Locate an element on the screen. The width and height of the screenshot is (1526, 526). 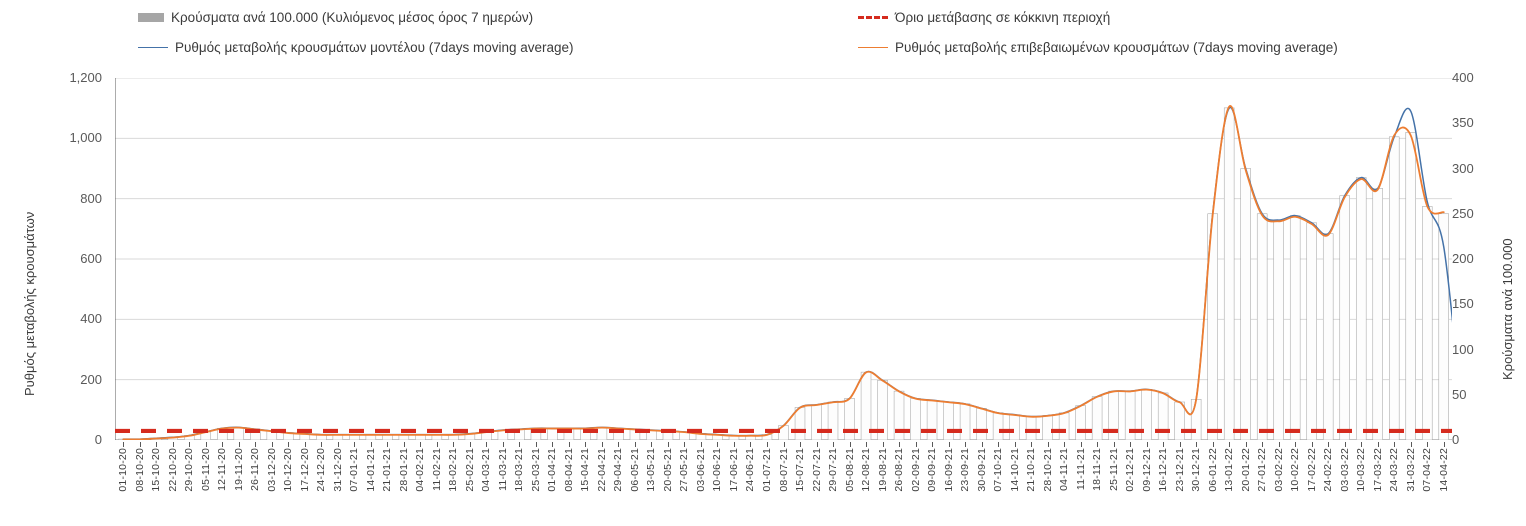
x-axis-label: 07-10-21 is located at coordinates (998, 470).